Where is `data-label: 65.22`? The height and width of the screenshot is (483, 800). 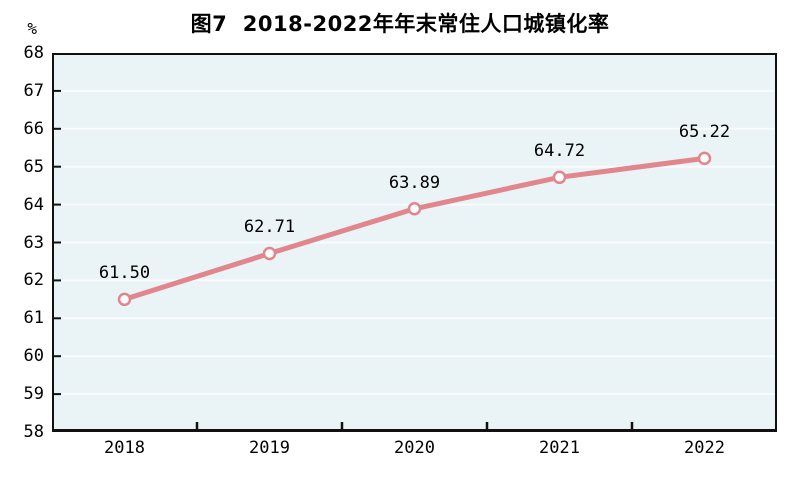
data-label: 65.22 is located at coordinates (704, 132).